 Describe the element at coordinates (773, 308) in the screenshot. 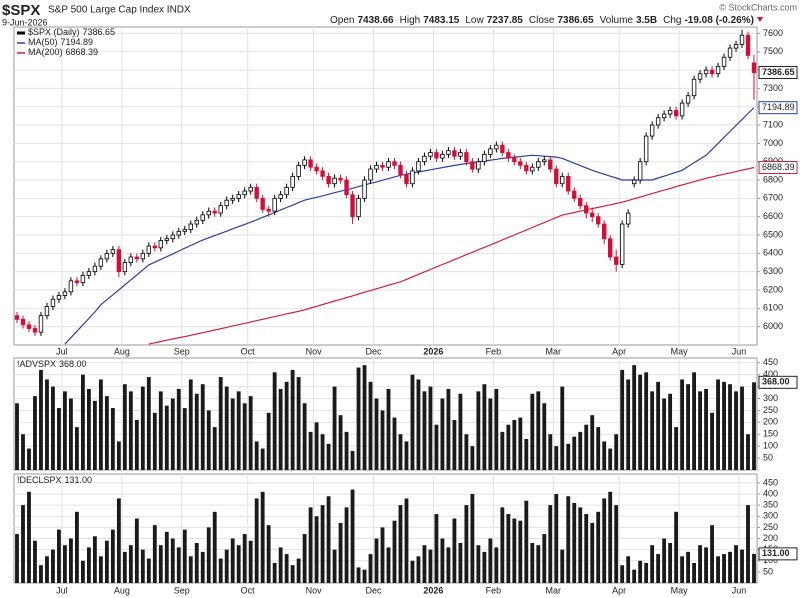

I see `y-tick-label: 6100` at that location.